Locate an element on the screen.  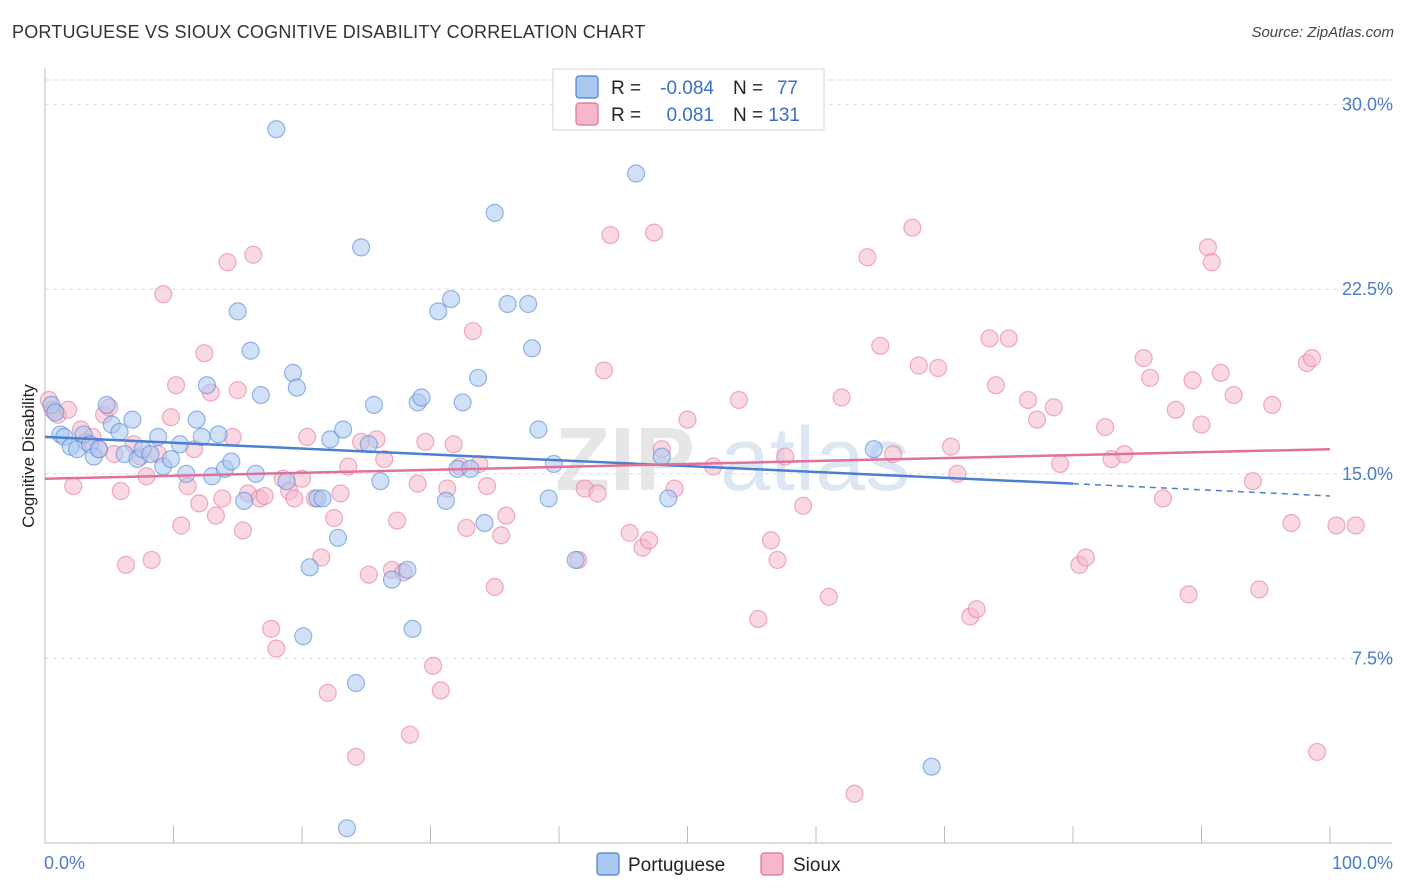
legend-bottom: Portuguese Sioux is located at coordinates (718, 864).